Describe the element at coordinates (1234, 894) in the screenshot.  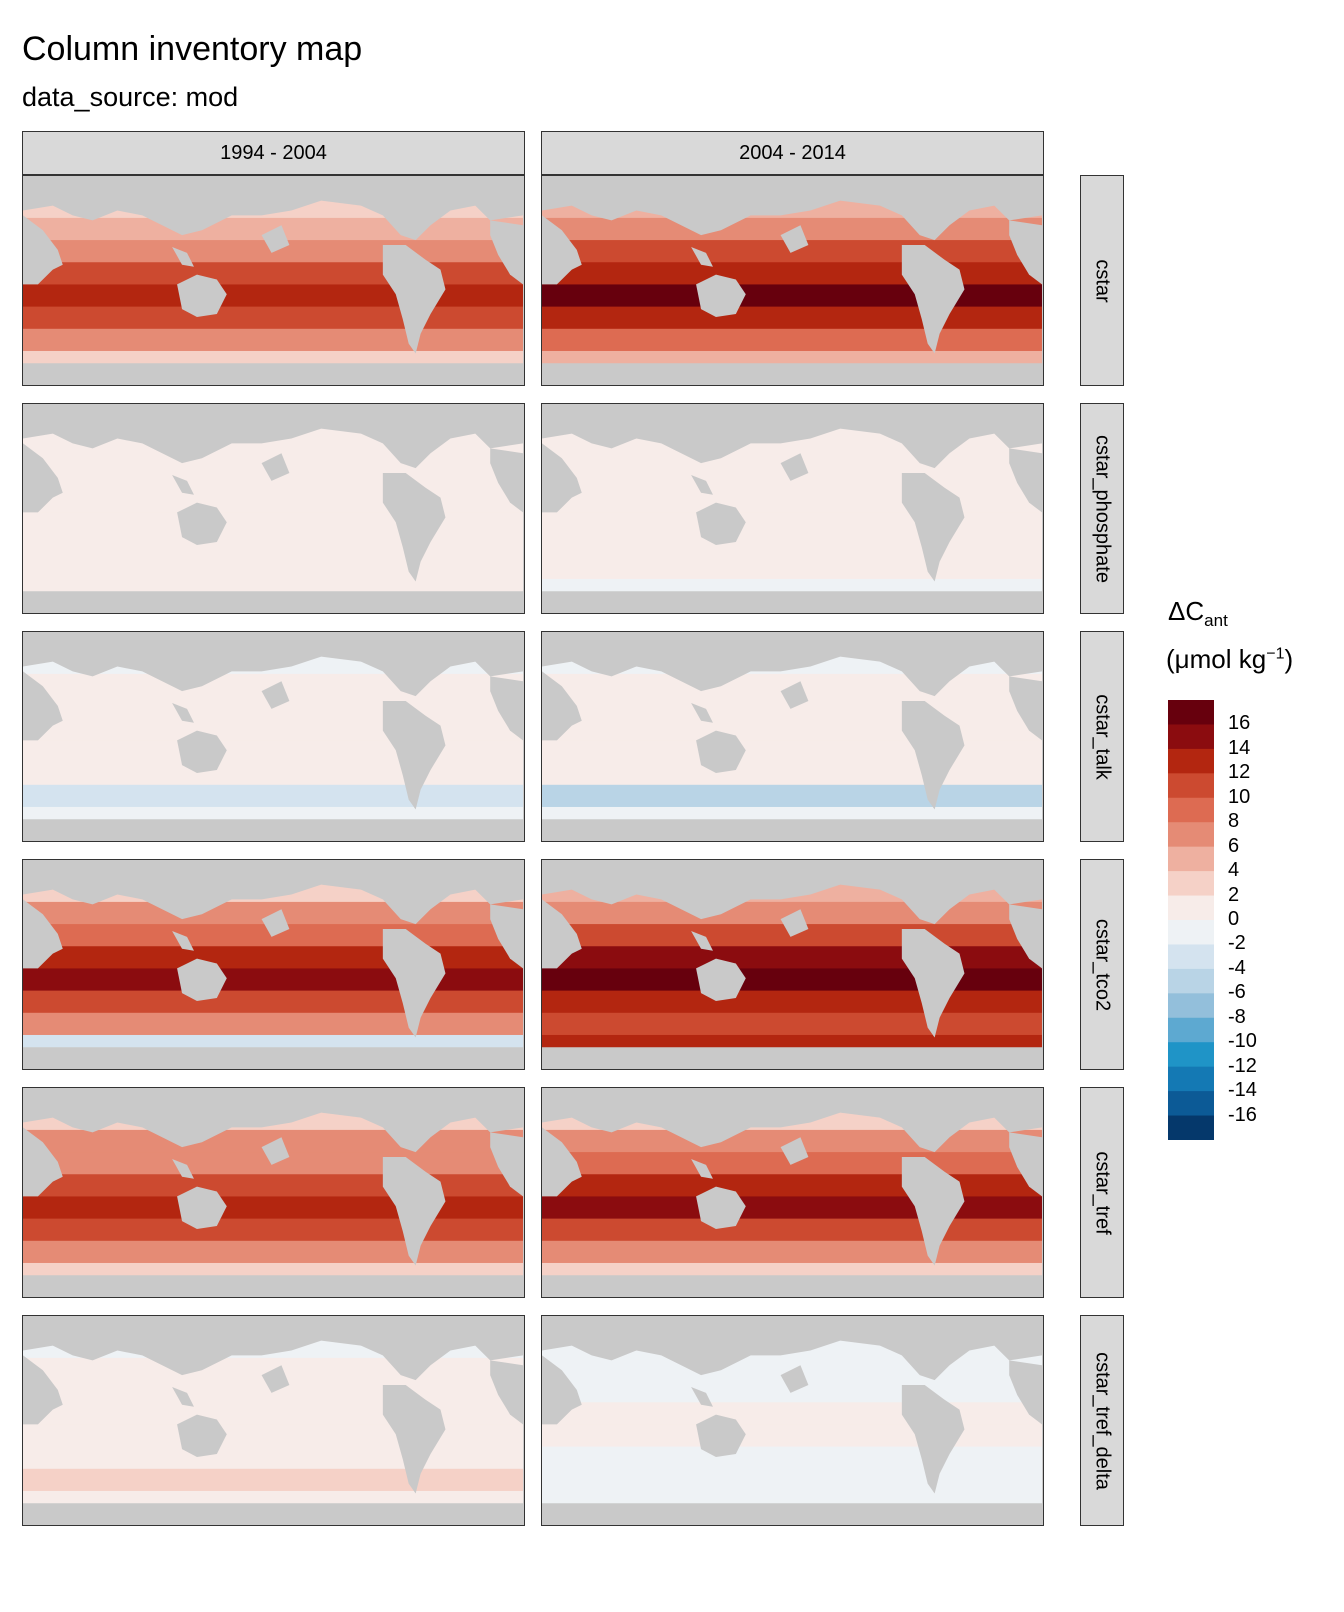
I see `legend-tick-label: 2` at that location.